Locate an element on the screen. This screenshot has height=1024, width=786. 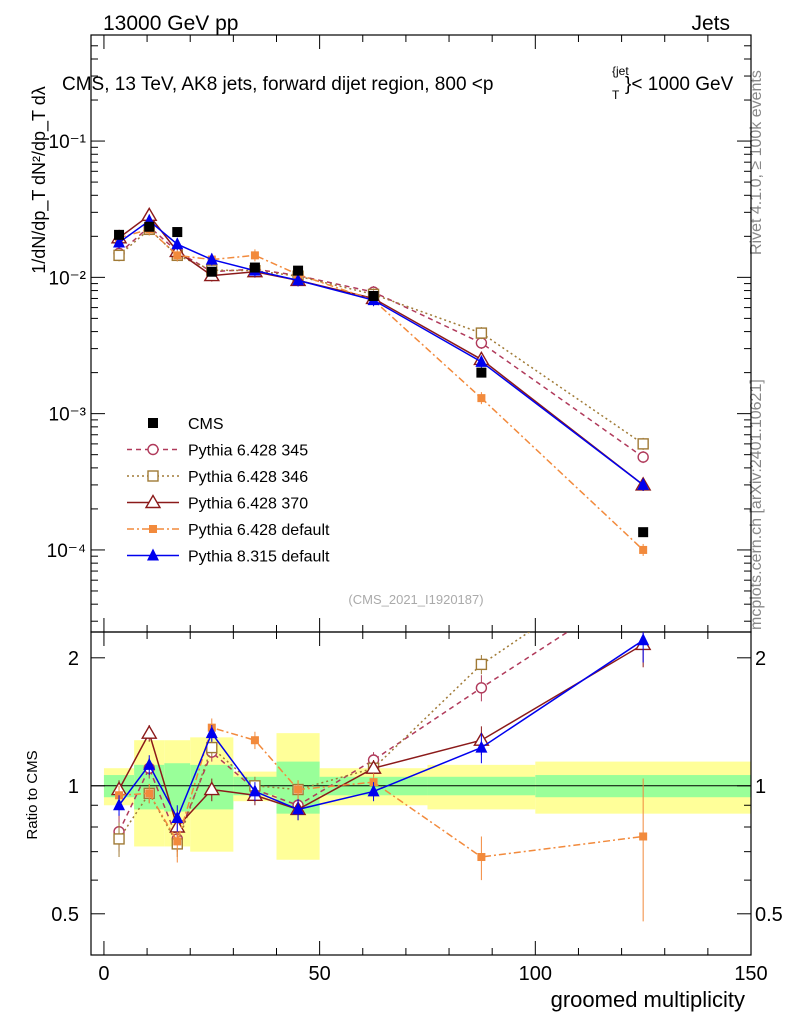
y-tick-label: 10⁻¹ is located at coordinates (68, 142).